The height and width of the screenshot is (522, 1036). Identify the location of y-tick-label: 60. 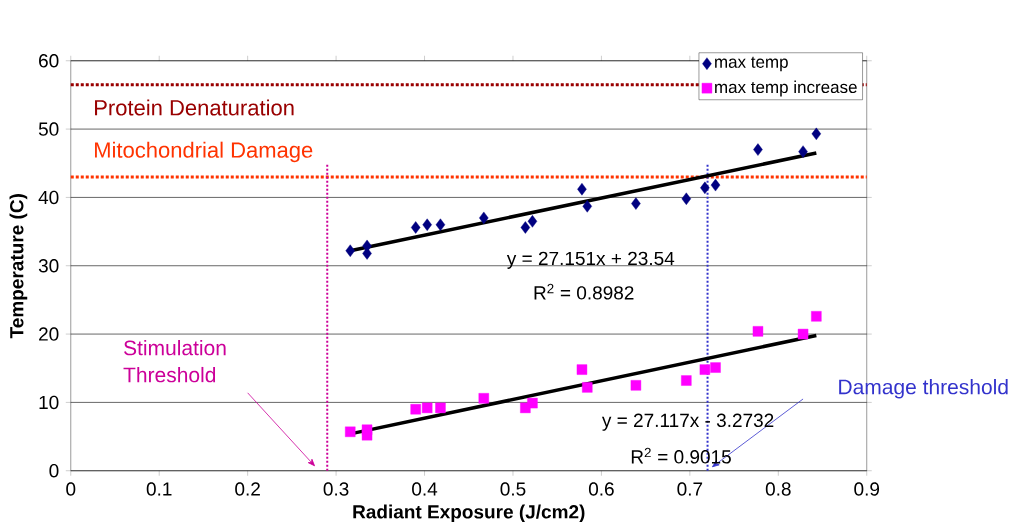
(49, 61).